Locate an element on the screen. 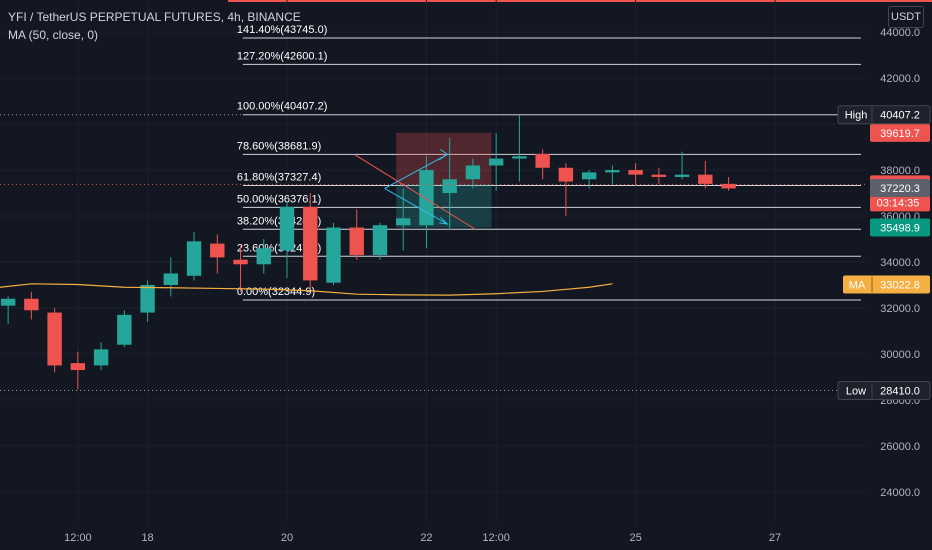  price-tag-target: 35498.9 is located at coordinates (900, 229).